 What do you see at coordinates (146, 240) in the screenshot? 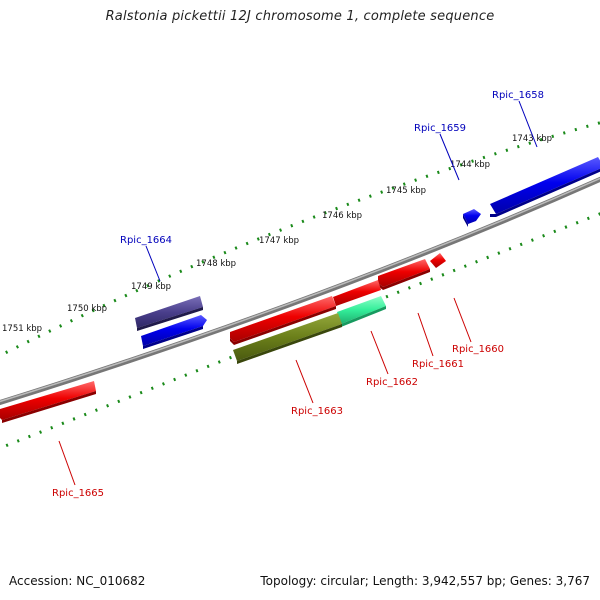
I see `label-rpic-1664: Rpic_1664` at bounding box center [146, 240].